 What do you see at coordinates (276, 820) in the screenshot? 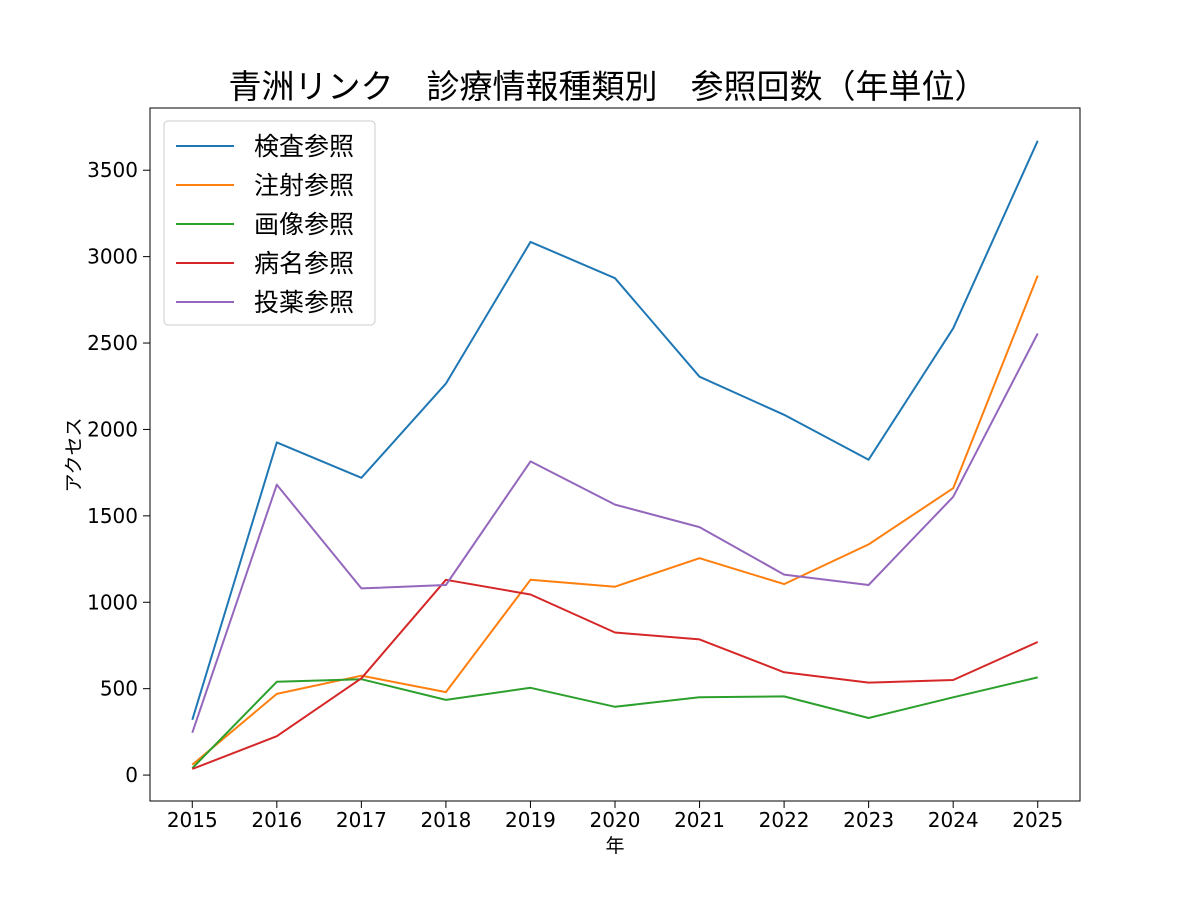
I see `x-tick-label: 2016` at bounding box center [276, 820].